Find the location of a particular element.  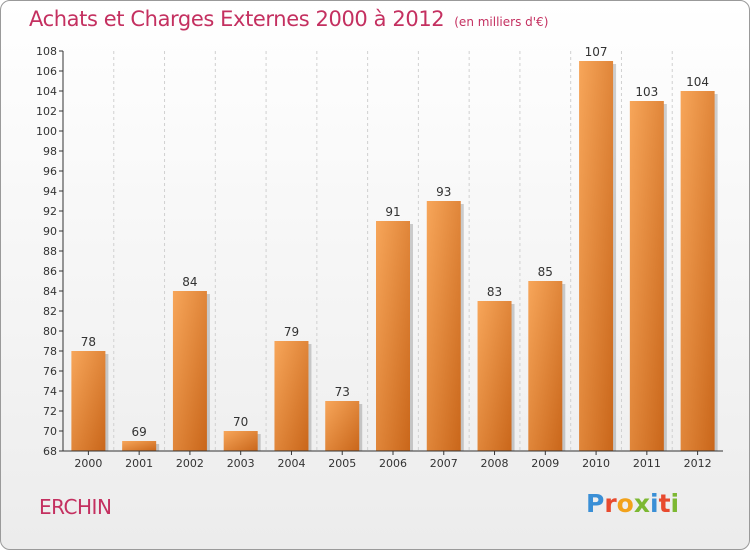

x-tick-label: 2012 is located at coordinates (698, 463).